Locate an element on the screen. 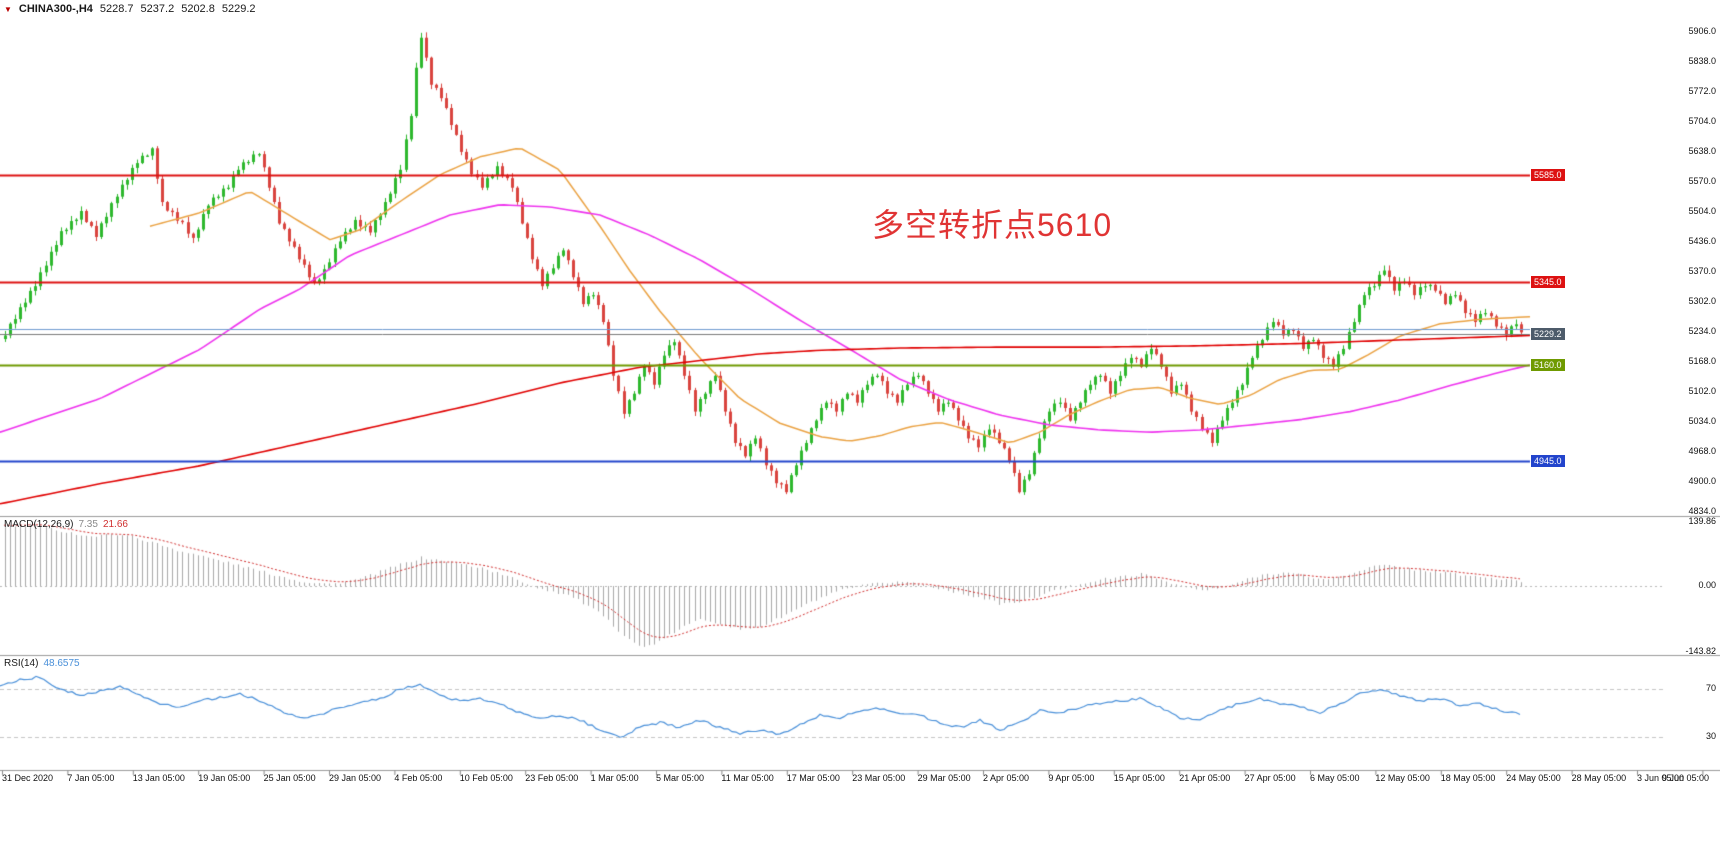 This screenshot has width=1720, height=841. price-scale-label: 5772.0 is located at coordinates (1702, 91).